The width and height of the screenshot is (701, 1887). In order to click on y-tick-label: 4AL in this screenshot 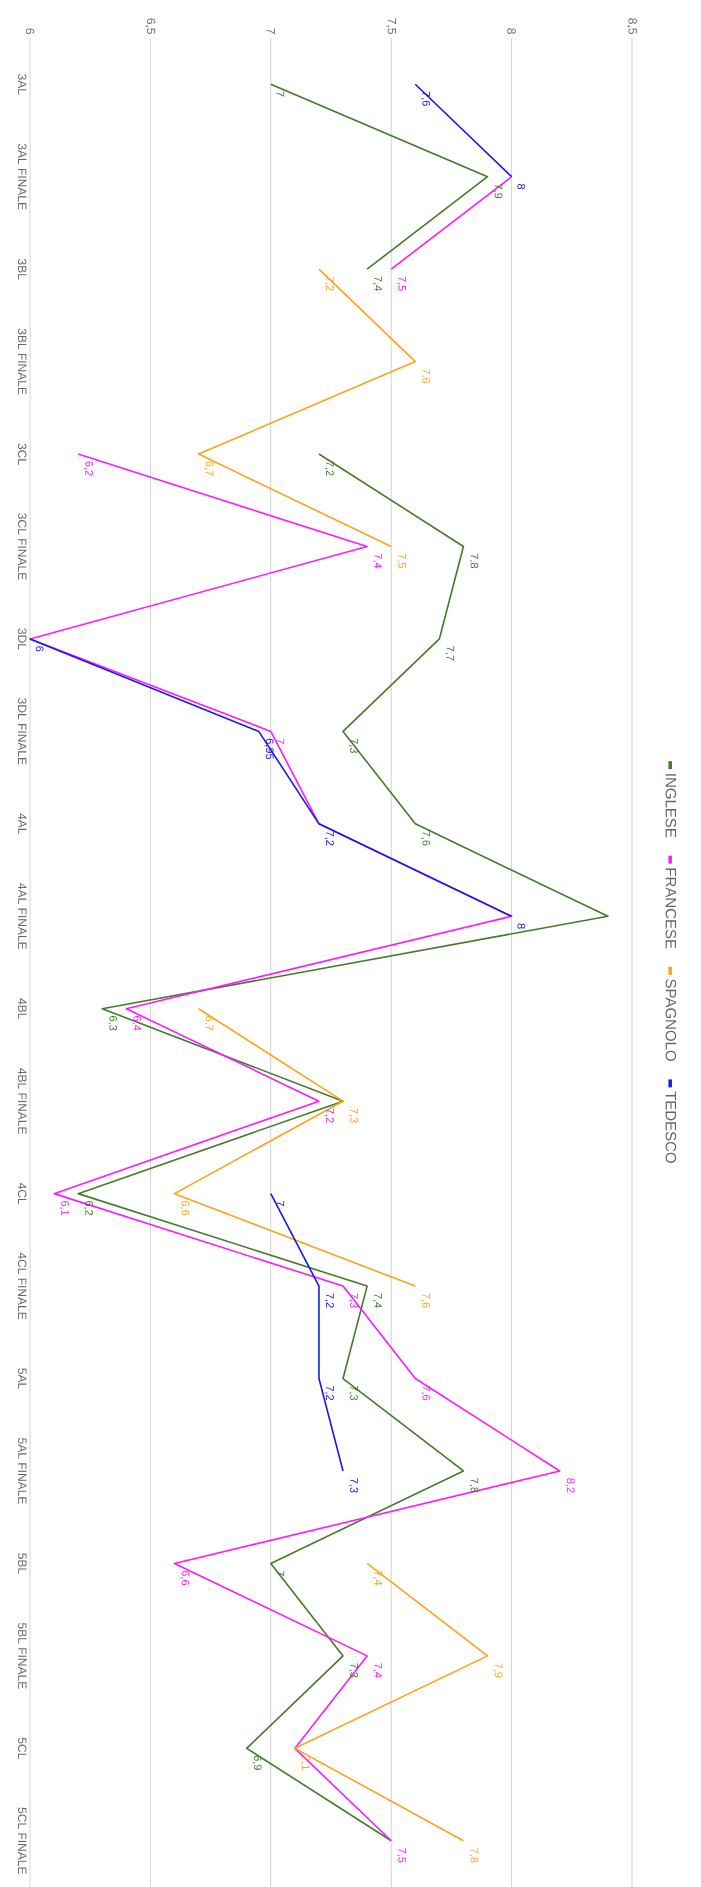, I will do `click(22, 824)`.